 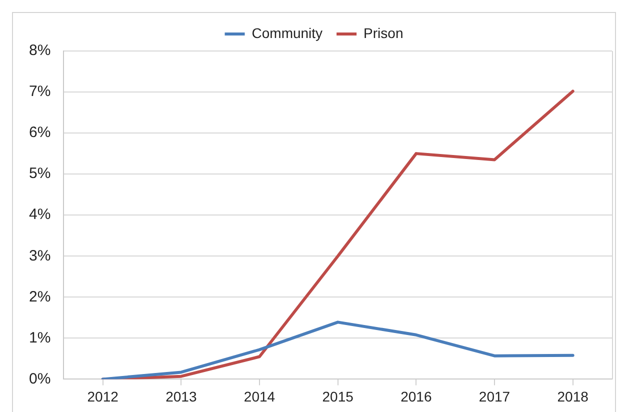 I want to click on y-tick-label: 5%, so click(x=39, y=173).